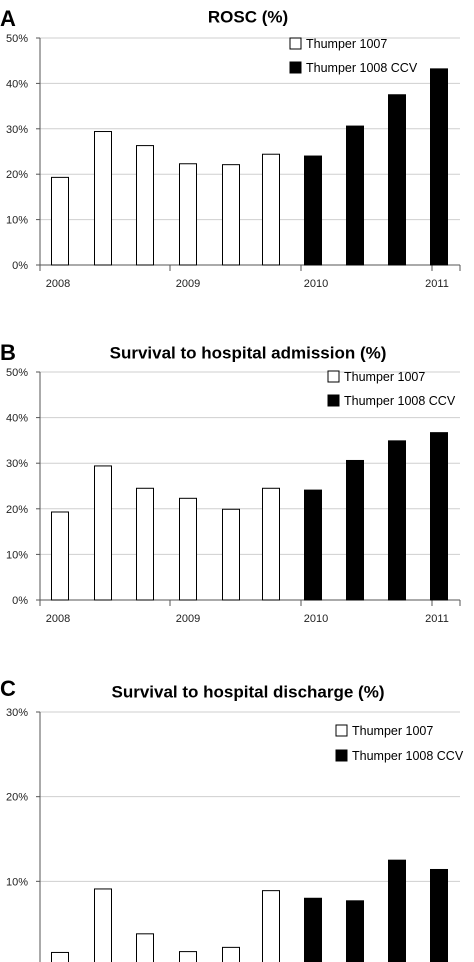  I want to click on panel-letter: C, so click(8, 688).